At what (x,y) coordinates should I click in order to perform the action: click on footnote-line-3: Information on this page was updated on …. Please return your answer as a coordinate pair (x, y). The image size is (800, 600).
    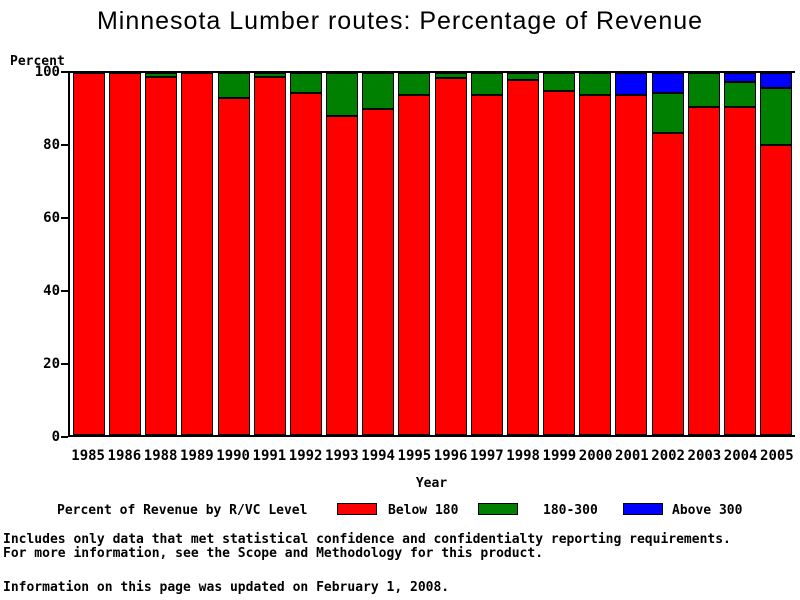
    Looking at the image, I should click on (226, 587).